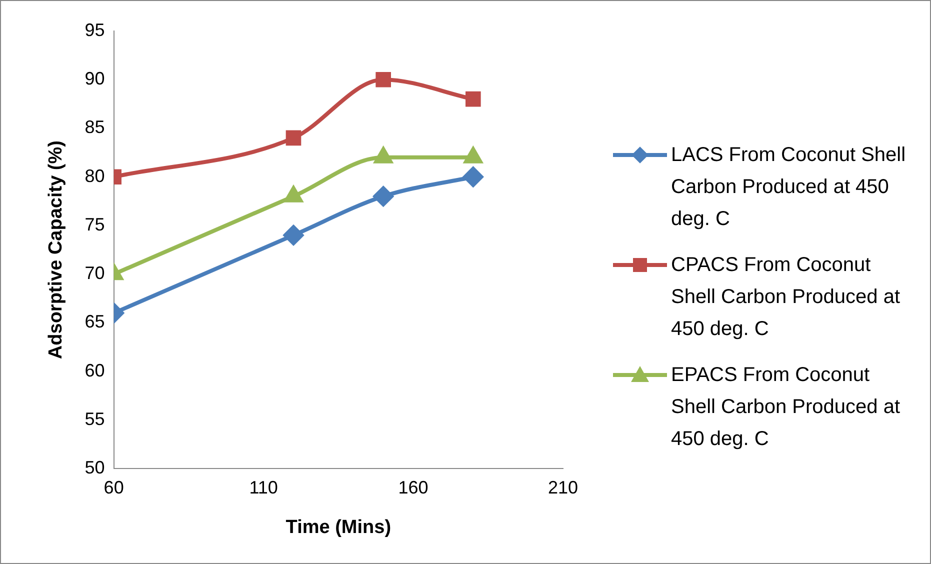  I want to click on y-tick-label: 95, so click(94, 30).